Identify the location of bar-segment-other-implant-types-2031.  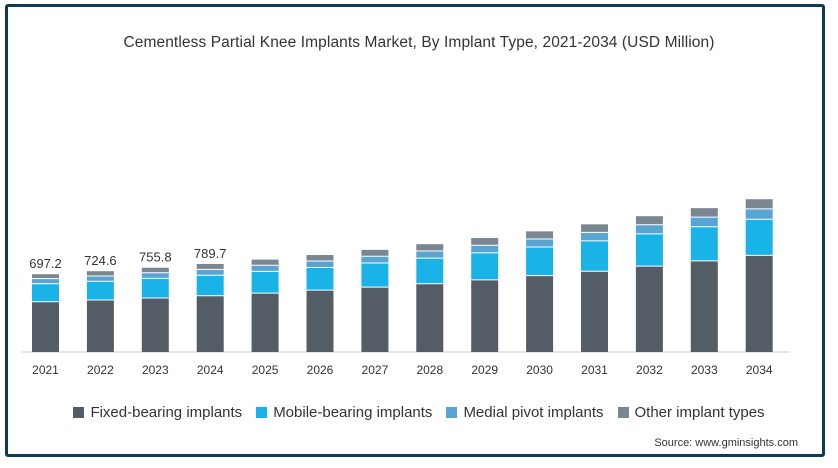
(594, 228).